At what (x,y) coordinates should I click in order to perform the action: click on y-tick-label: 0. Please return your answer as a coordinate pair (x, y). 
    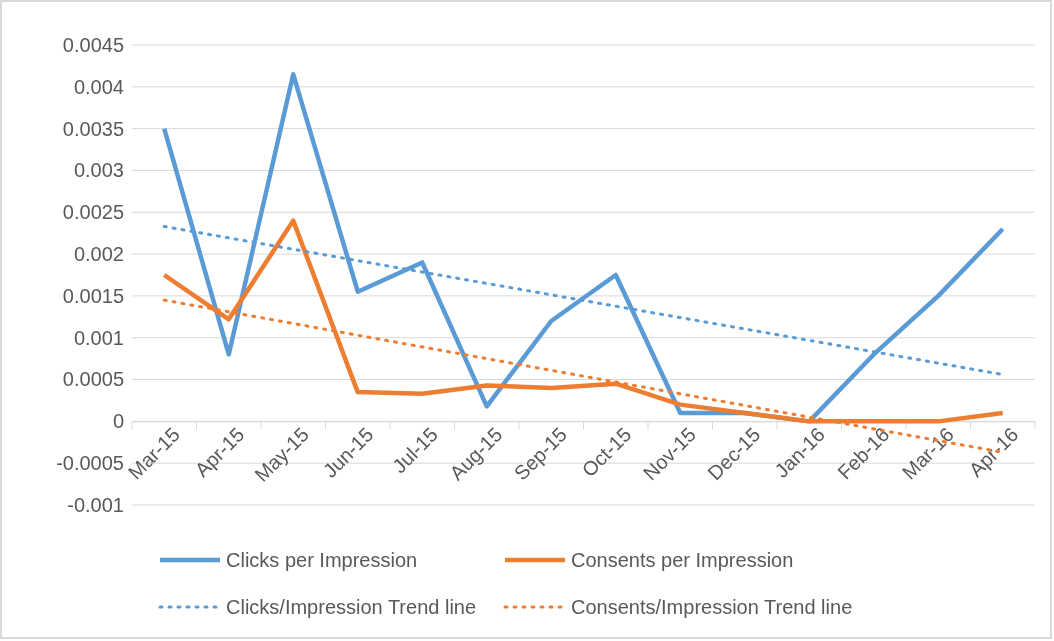
    Looking at the image, I should click on (118, 421).